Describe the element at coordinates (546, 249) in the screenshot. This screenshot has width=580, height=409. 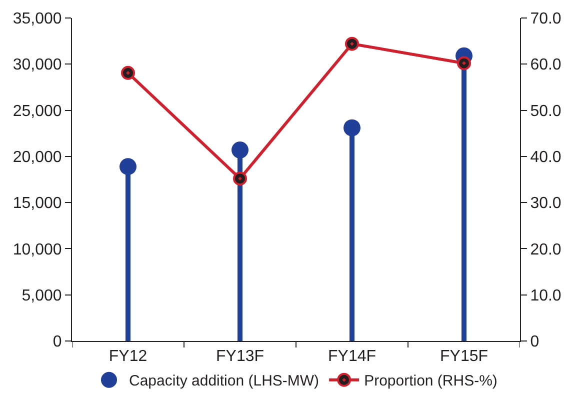
I see `y2-tick-label: 20.0` at that location.